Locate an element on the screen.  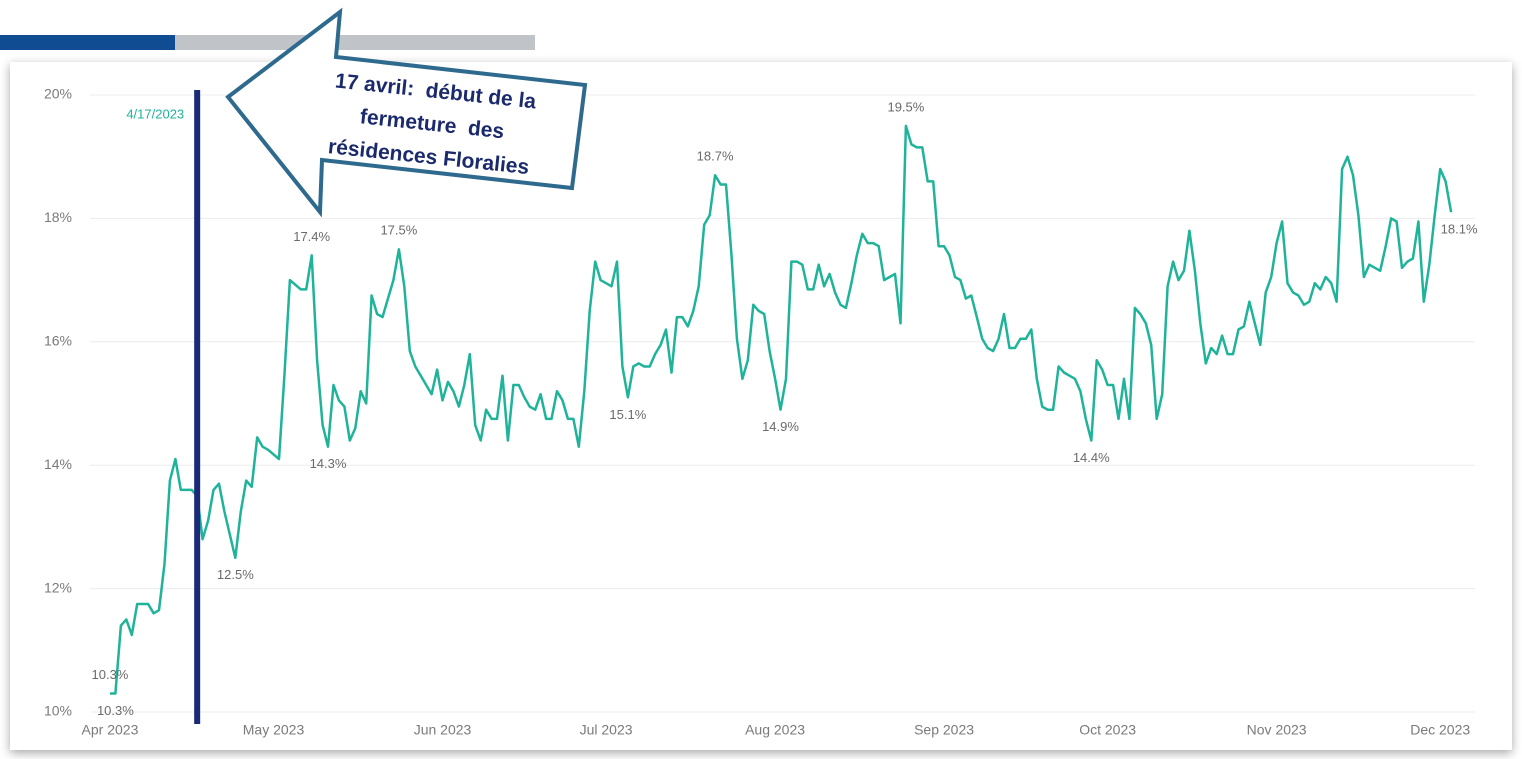
callout-arrow is located at coordinates (406, 112).